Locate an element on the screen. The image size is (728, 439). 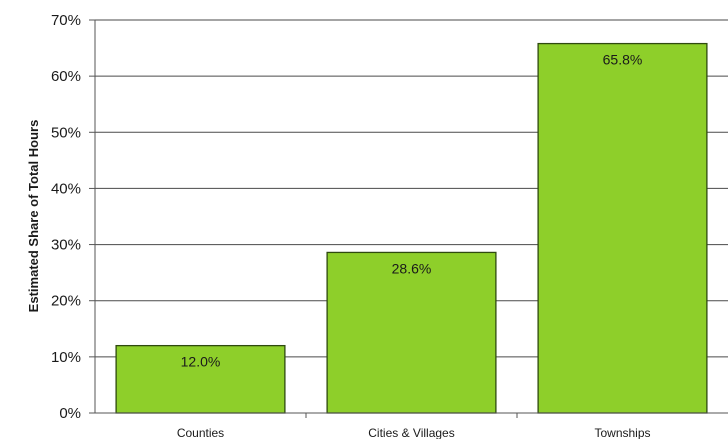
y-tick-label: 50% is located at coordinates (66, 132).